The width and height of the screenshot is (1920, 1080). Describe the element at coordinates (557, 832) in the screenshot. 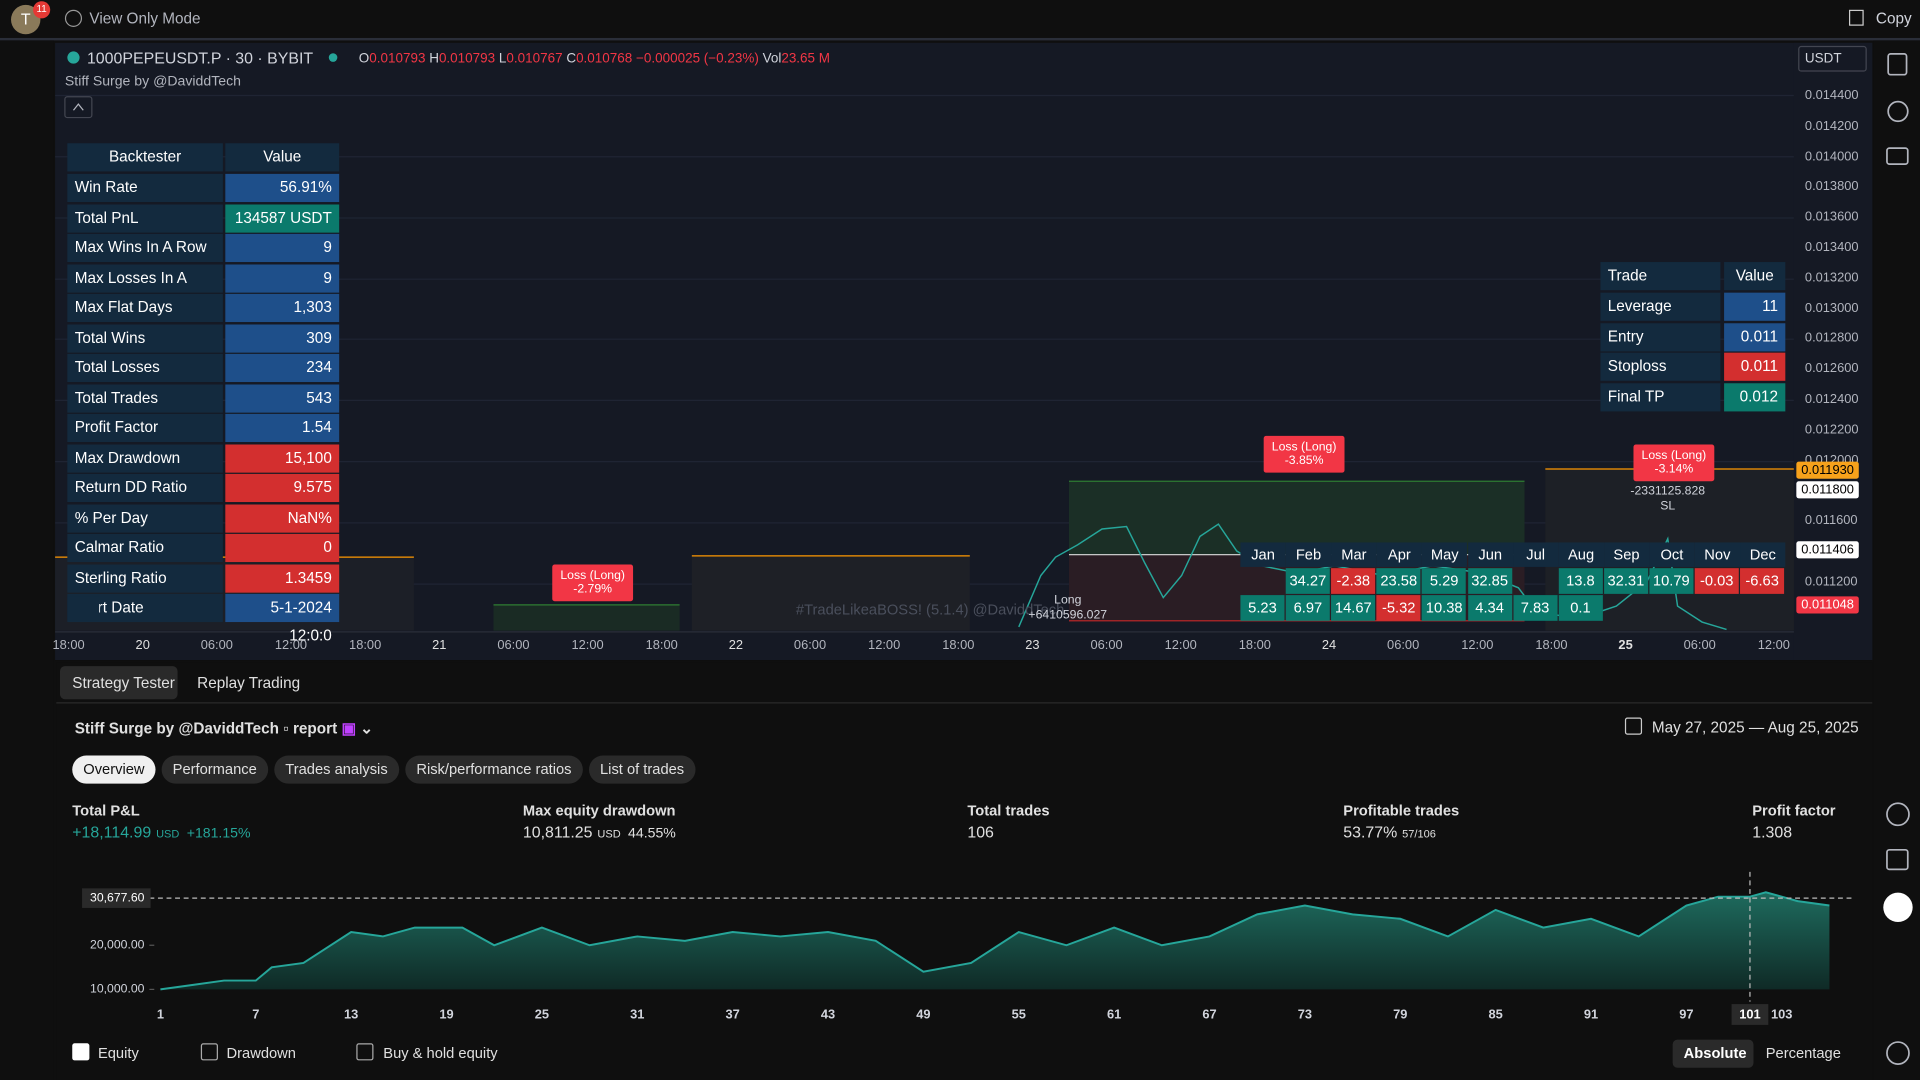

I see `metric-value: 10,811.25` at that location.